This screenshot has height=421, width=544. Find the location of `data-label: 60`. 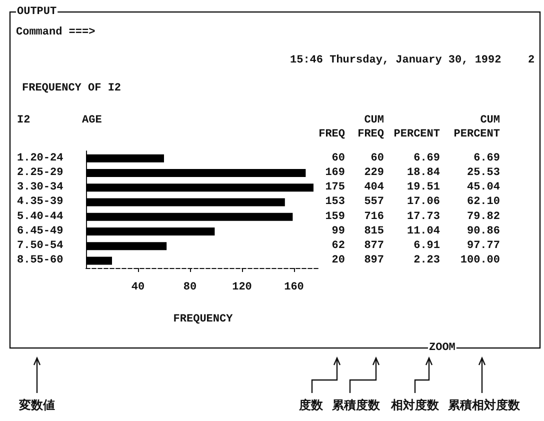

data-label: 60 is located at coordinates (338, 158).